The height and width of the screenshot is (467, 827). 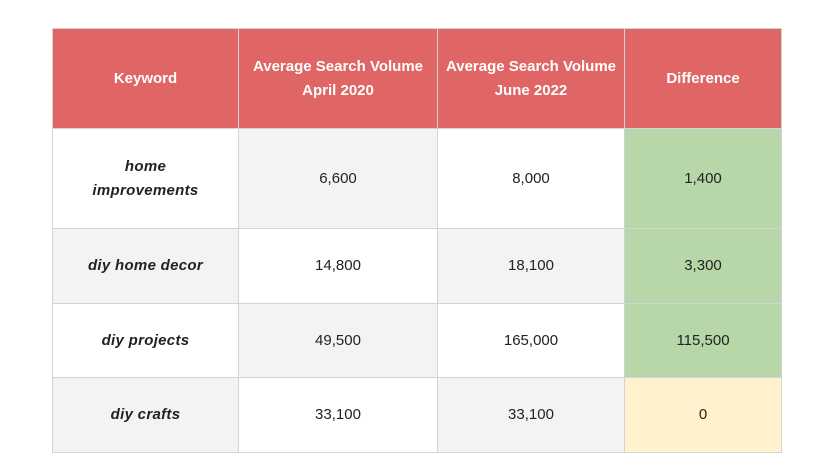 I want to click on difference-cell: 3,300, so click(x=703, y=266).